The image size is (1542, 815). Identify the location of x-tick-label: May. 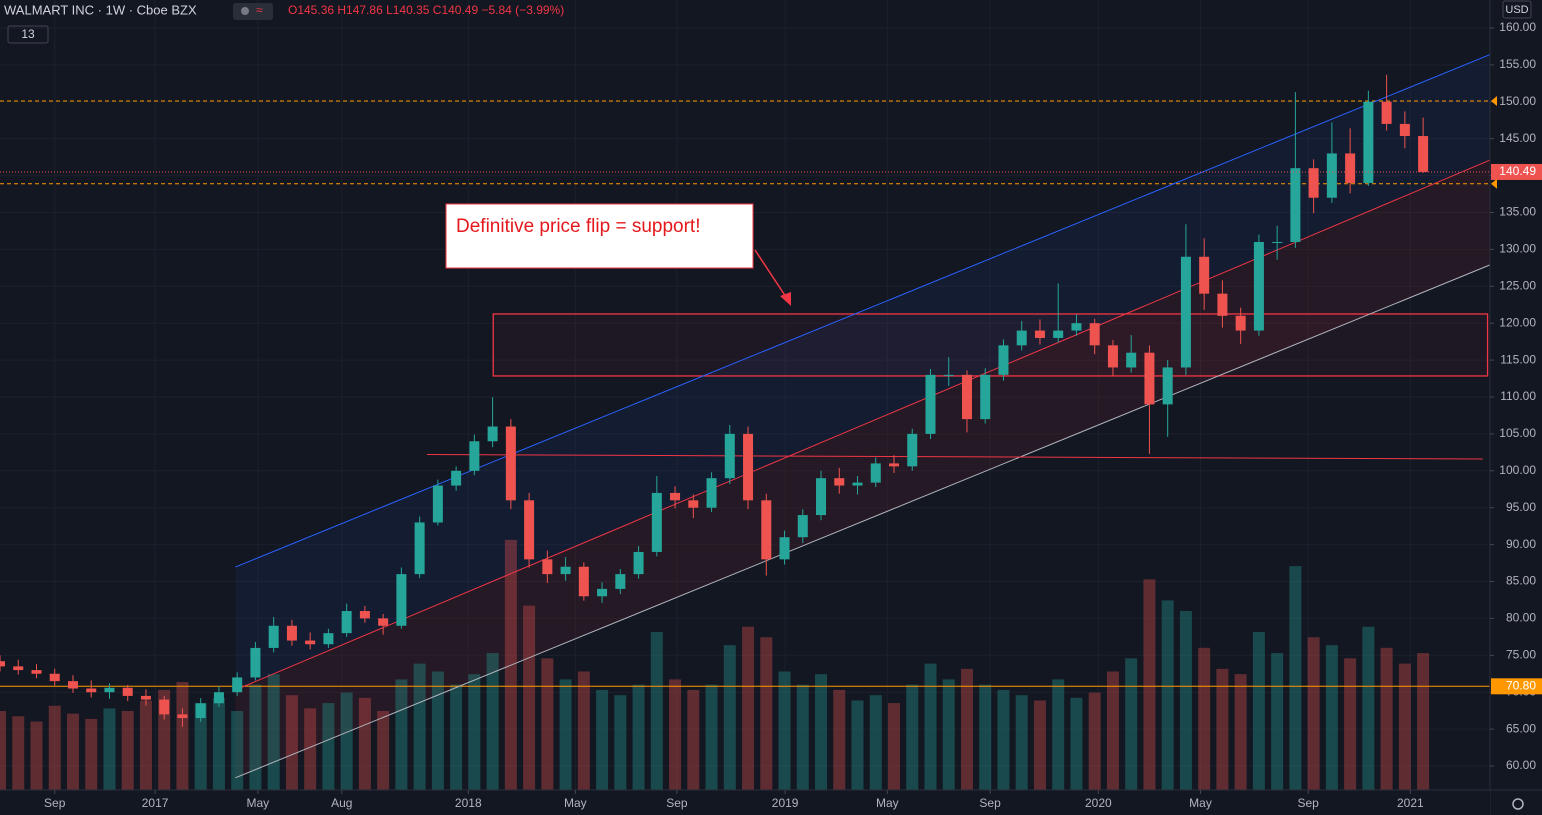
(887, 803).